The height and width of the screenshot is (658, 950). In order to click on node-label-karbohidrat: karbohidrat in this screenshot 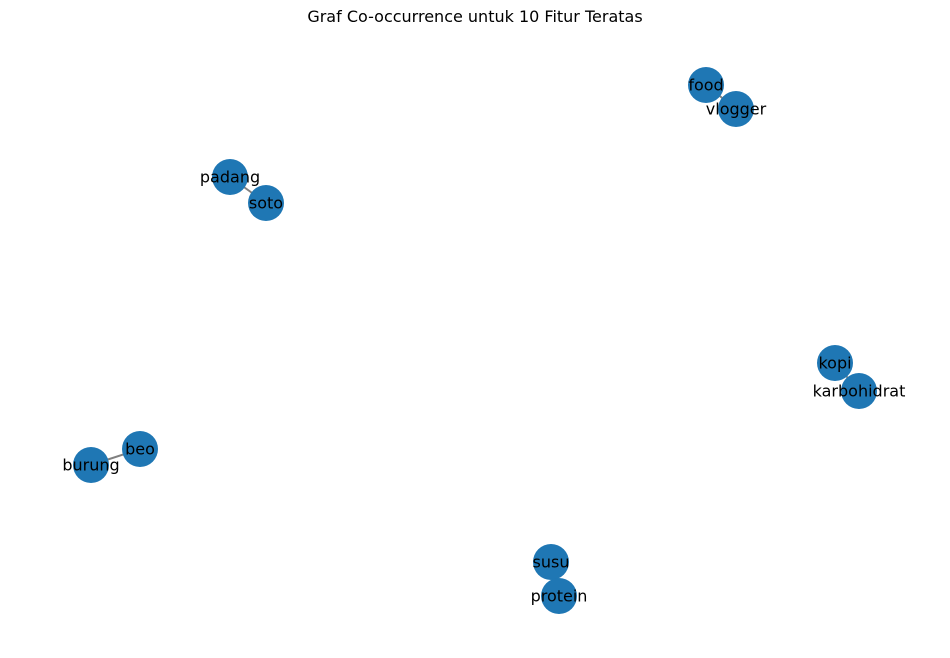, I will do `click(859, 391)`.